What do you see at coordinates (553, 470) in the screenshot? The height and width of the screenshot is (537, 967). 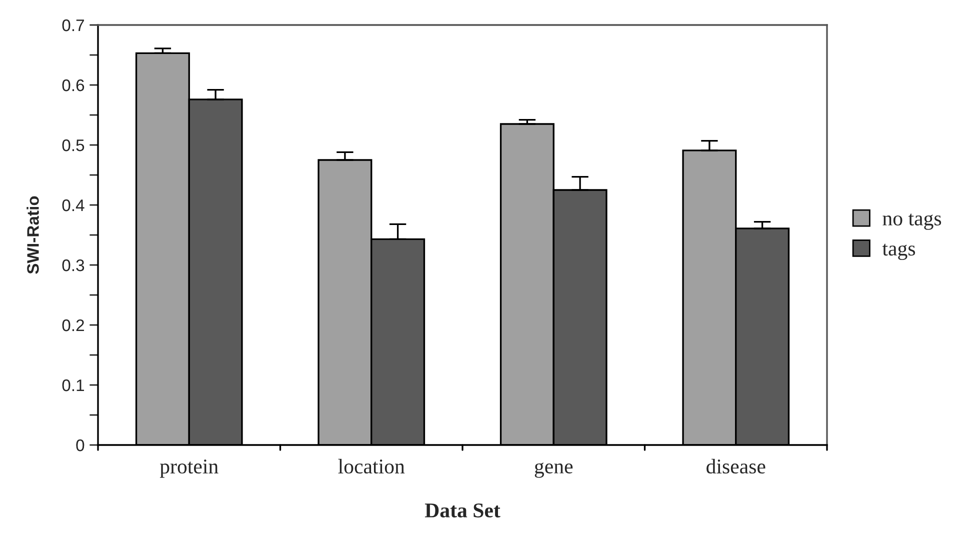 I see `x-tick-label: gene` at bounding box center [553, 470].